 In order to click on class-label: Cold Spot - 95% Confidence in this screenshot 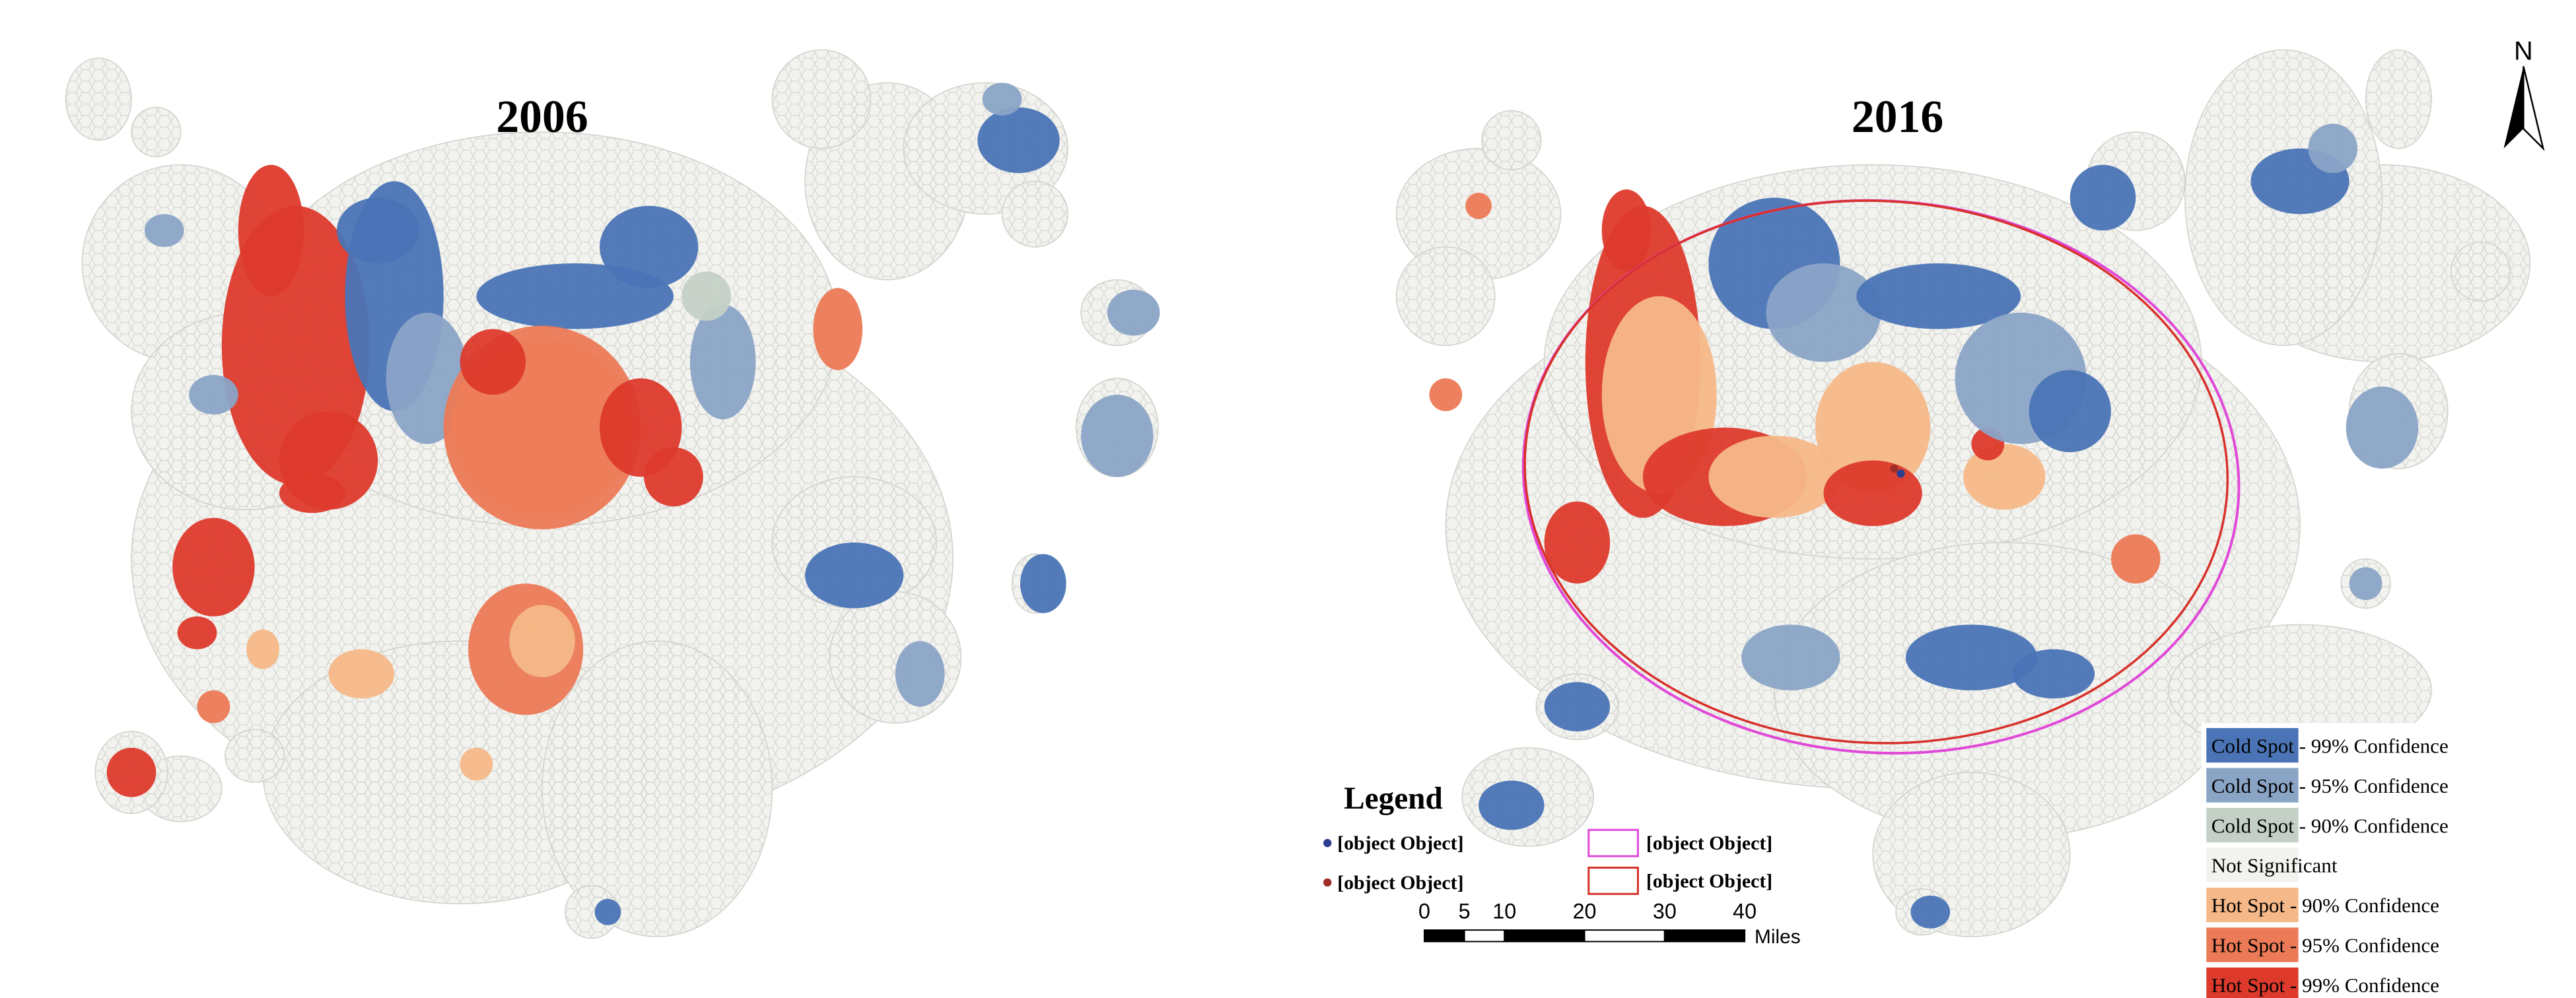, I will do `click(2330, 785)`.